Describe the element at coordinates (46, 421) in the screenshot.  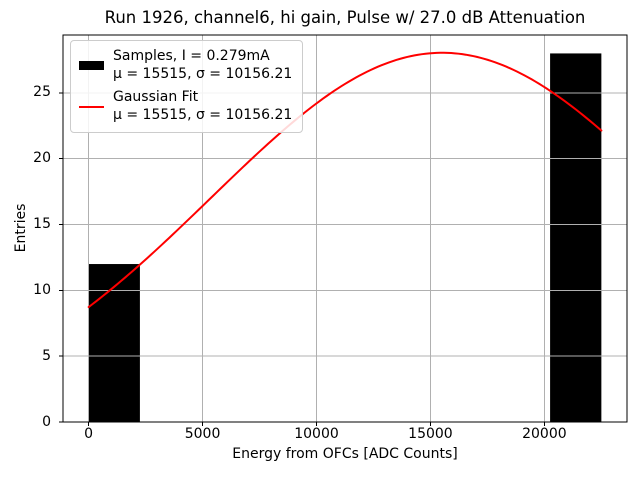
I see `y-tick-label: 0` at that location.